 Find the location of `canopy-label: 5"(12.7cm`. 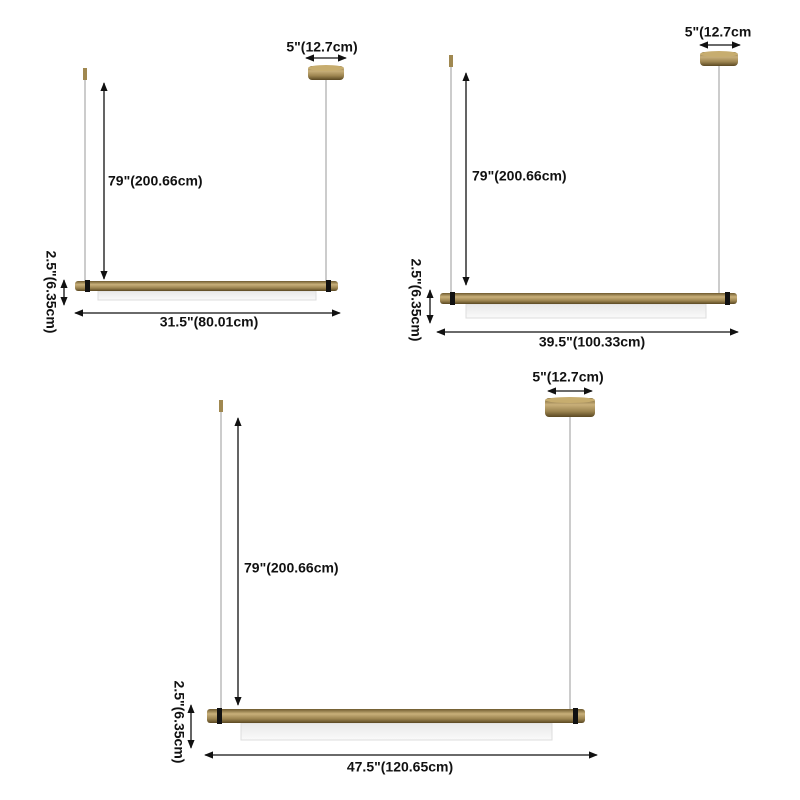

canopy-label: 5"(12.7cm is located at coordinates (718, 32).